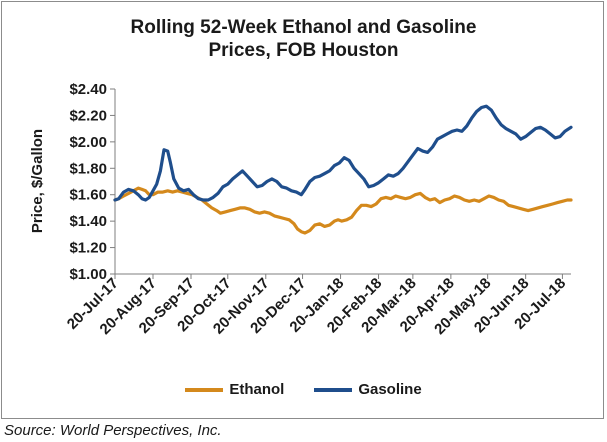 Image resolution: width=607 pixels, height=442 pixels. I want to click on series-line-ethanol, so click(343, 210).